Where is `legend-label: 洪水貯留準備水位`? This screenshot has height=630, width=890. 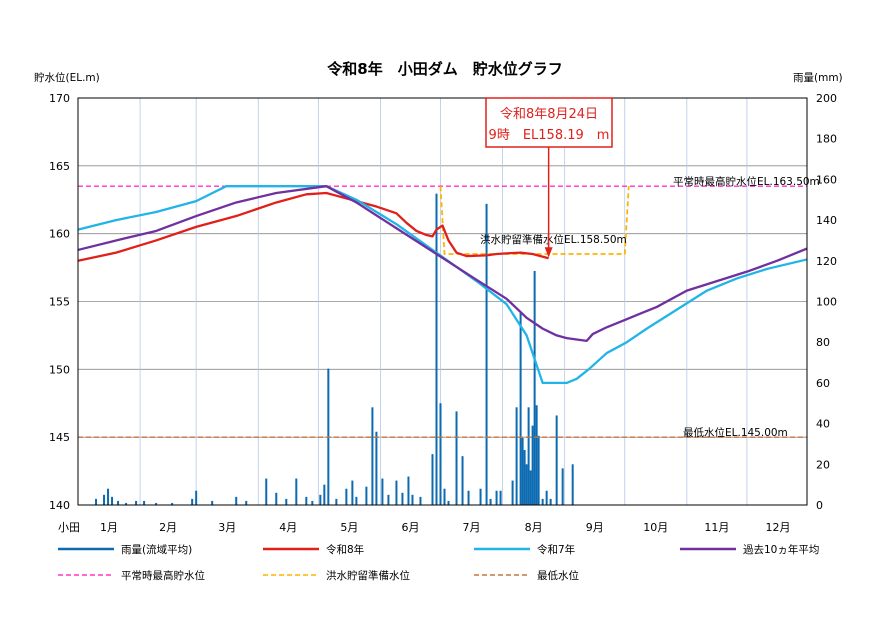 legend-label: 洪水貯留準備水位 is located at coordinates (368, 575).